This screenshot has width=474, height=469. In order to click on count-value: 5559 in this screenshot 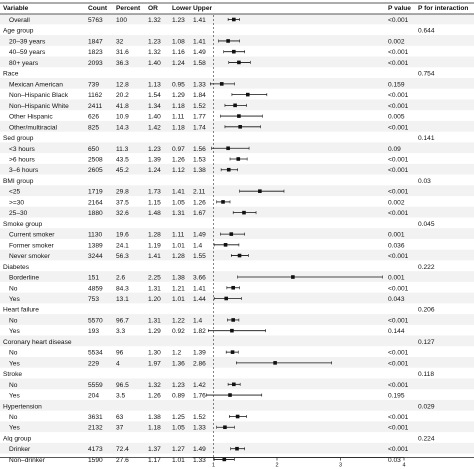, I will do `click(95, 385)`.